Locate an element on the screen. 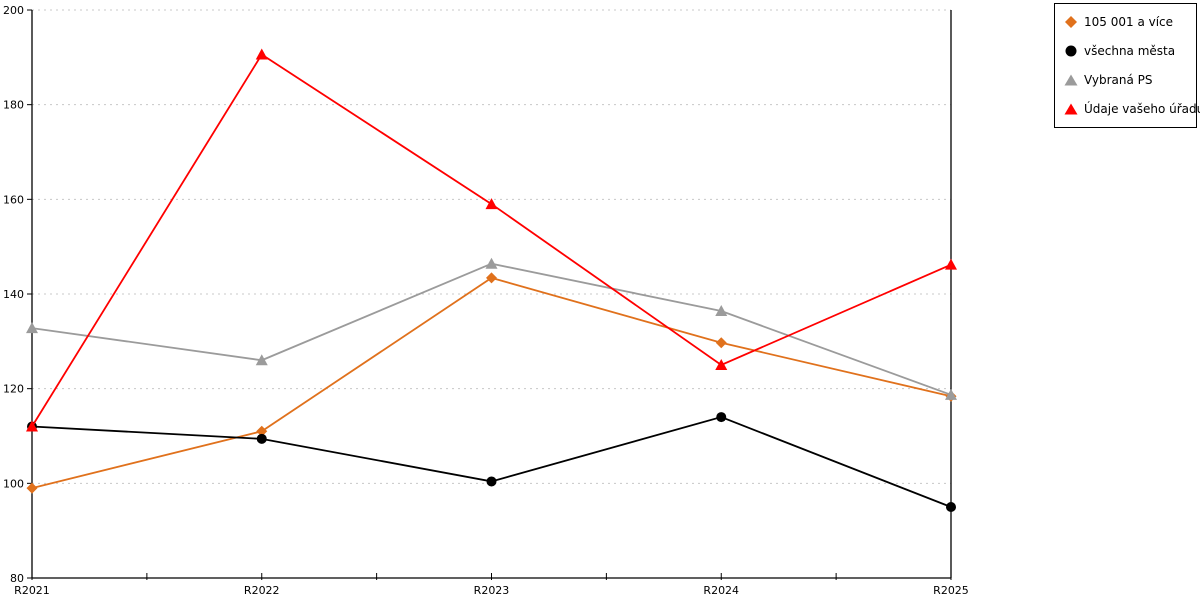 The image size is (1200, 600). y-tick-label: 200 is located at coordinates (13, 10).